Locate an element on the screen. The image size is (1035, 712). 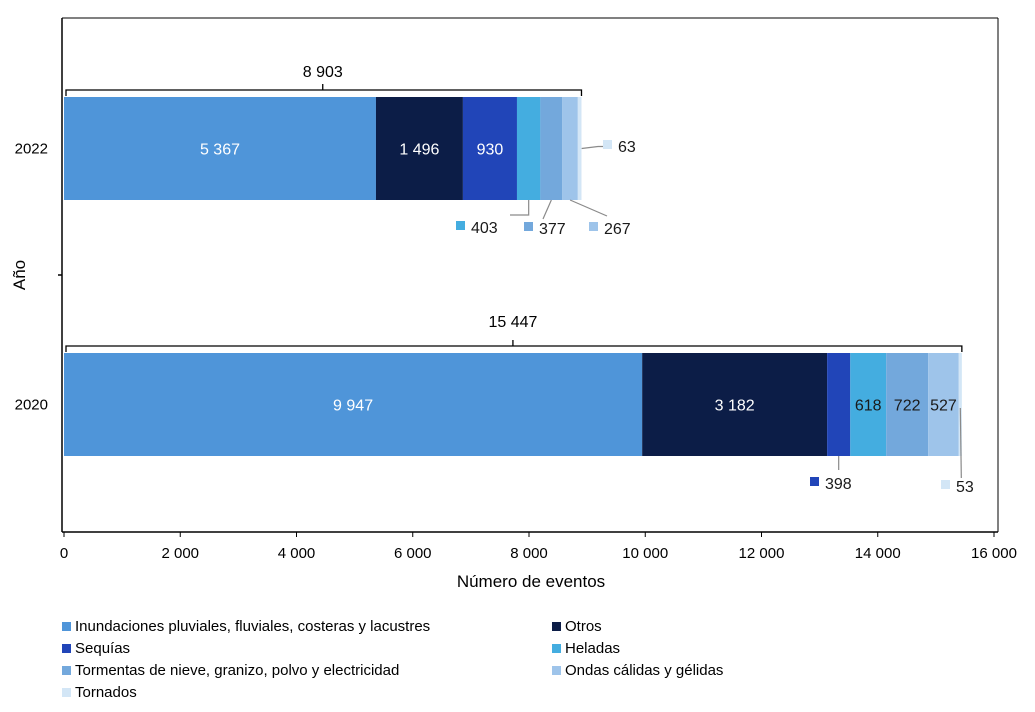
x-tick-label: 14 000 is located at coordinates (878, 553).